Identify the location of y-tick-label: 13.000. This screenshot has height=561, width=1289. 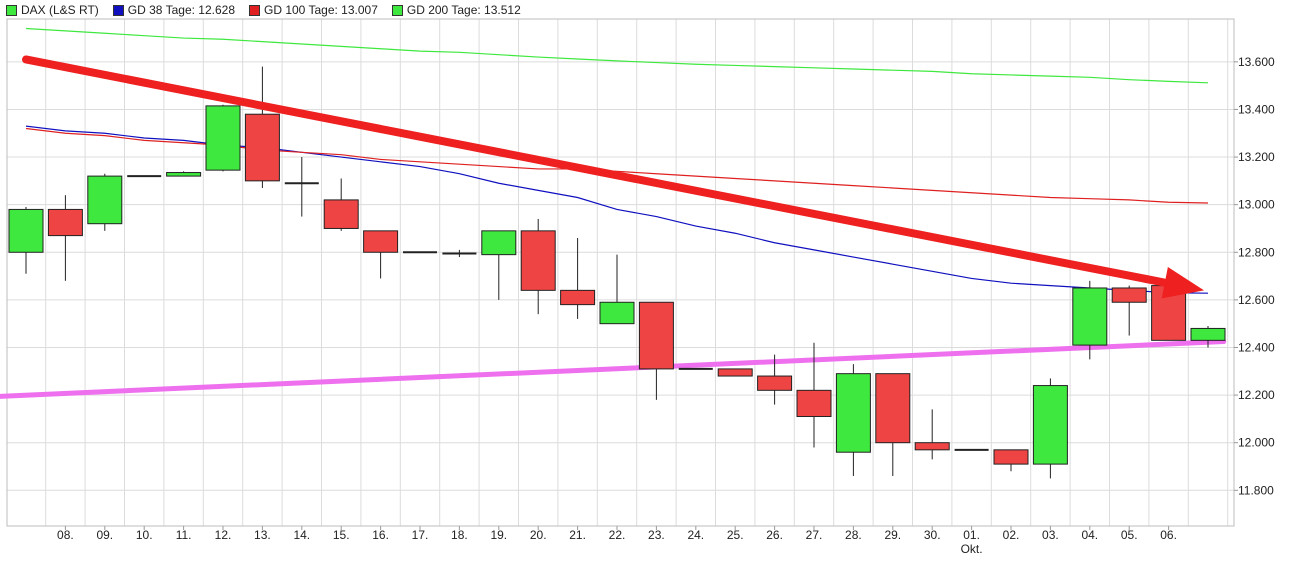
(1256, 205).